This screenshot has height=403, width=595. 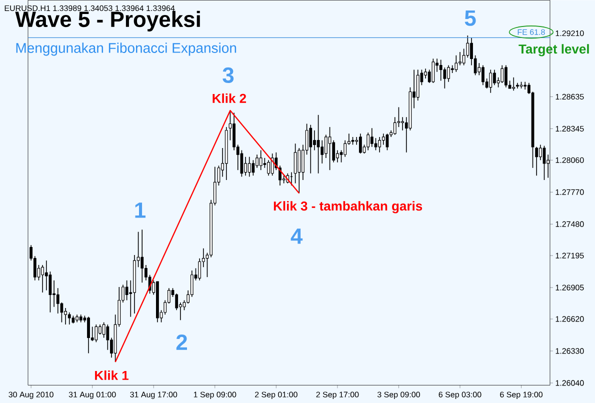 What do you see at coordinates (215, 395) in the screenshot?
I see `x-tick-label: 1 Sep 09:00` at bounding box center [215, 395].